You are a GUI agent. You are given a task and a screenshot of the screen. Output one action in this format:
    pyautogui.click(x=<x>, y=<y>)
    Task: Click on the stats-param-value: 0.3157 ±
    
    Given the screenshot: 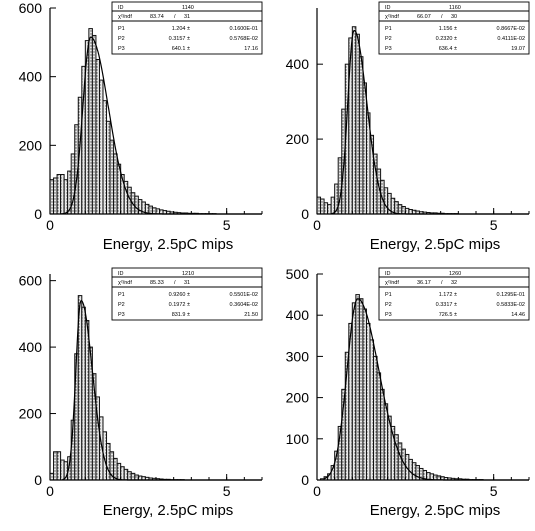 What is the action you would take?
    pyautogui.click(x=179, y=39)
    